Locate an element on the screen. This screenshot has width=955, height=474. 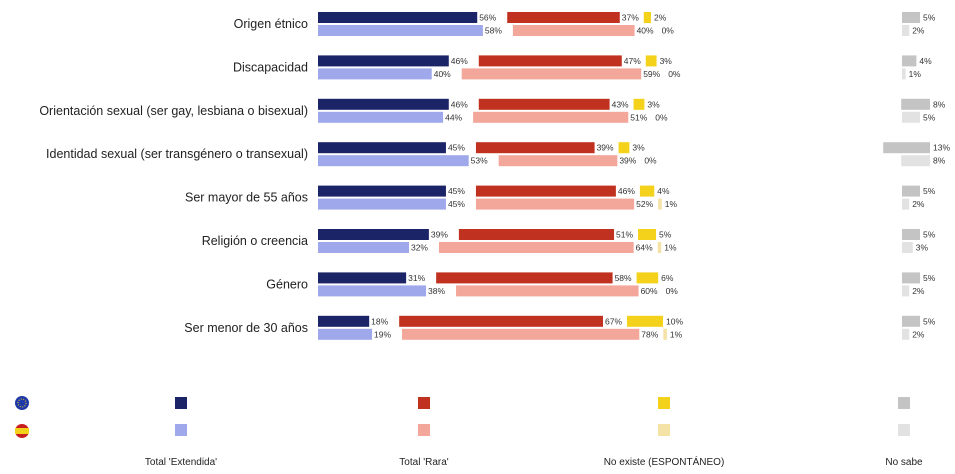
value-label: 53% is located at coordinates (479, 161).